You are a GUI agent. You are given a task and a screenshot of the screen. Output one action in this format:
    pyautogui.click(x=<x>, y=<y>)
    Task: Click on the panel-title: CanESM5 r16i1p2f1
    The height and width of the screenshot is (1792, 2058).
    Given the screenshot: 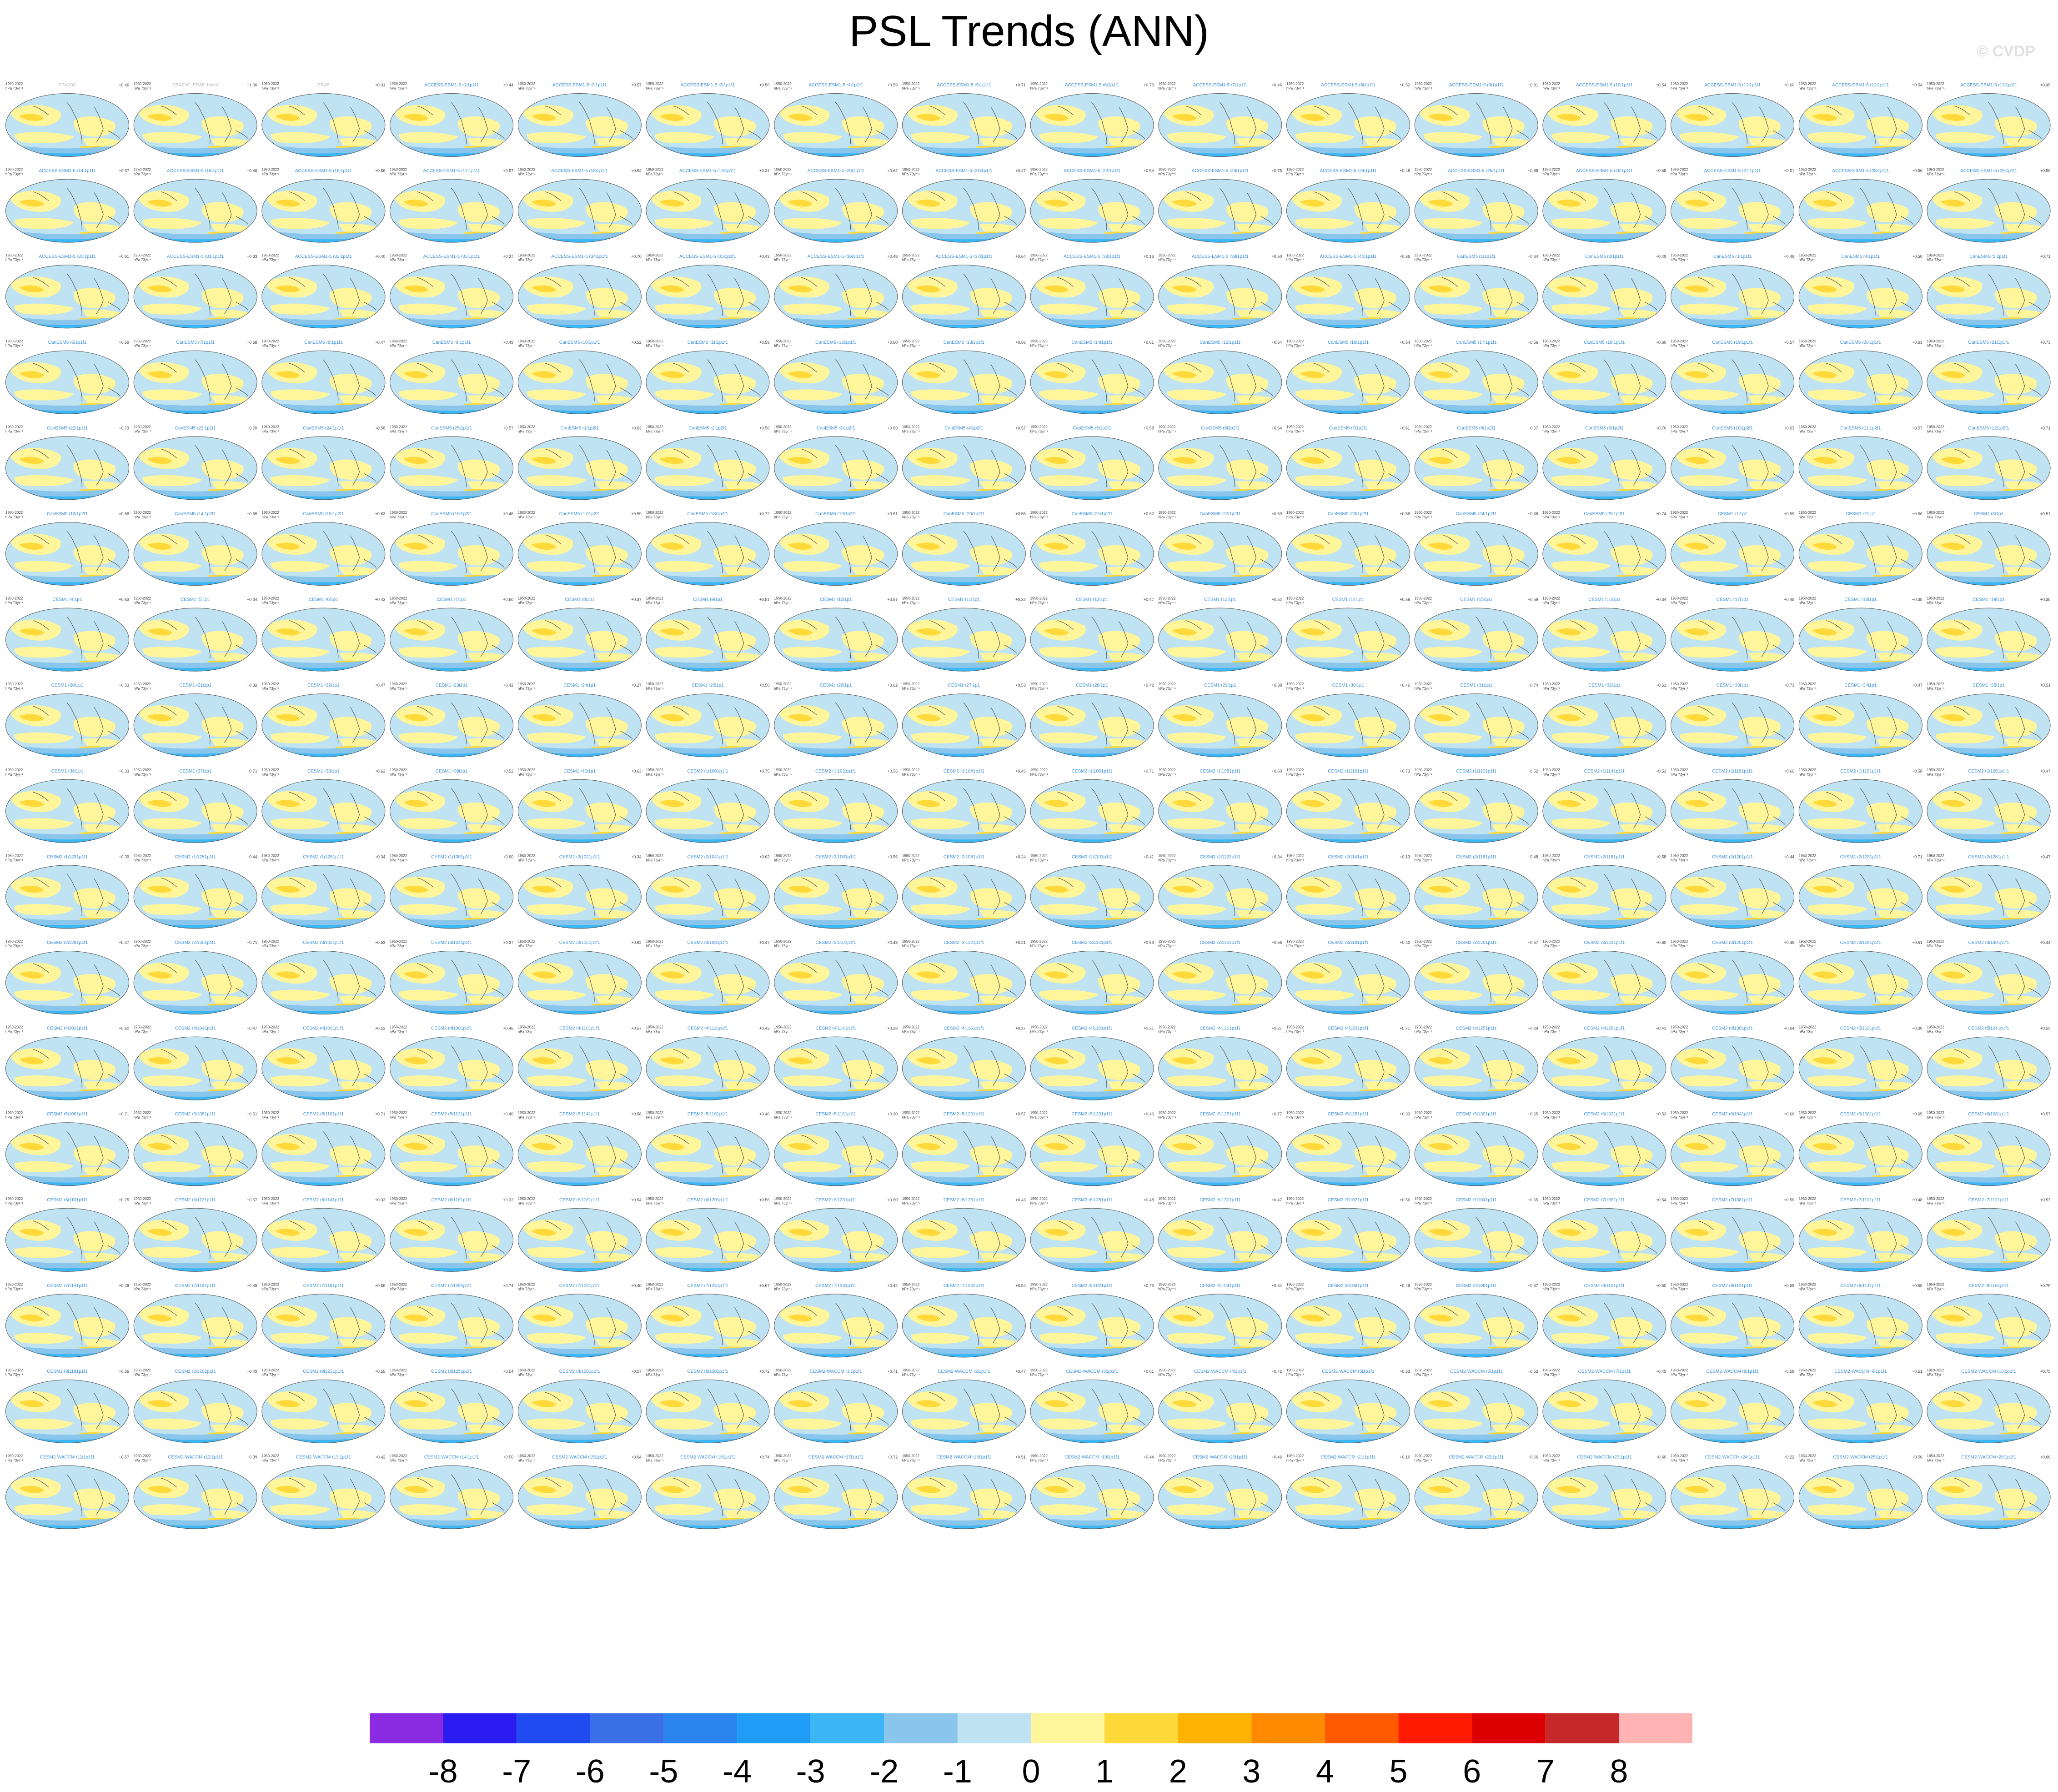 What is the action you would take?
    pyautogui.click(x=451, y=514)
    